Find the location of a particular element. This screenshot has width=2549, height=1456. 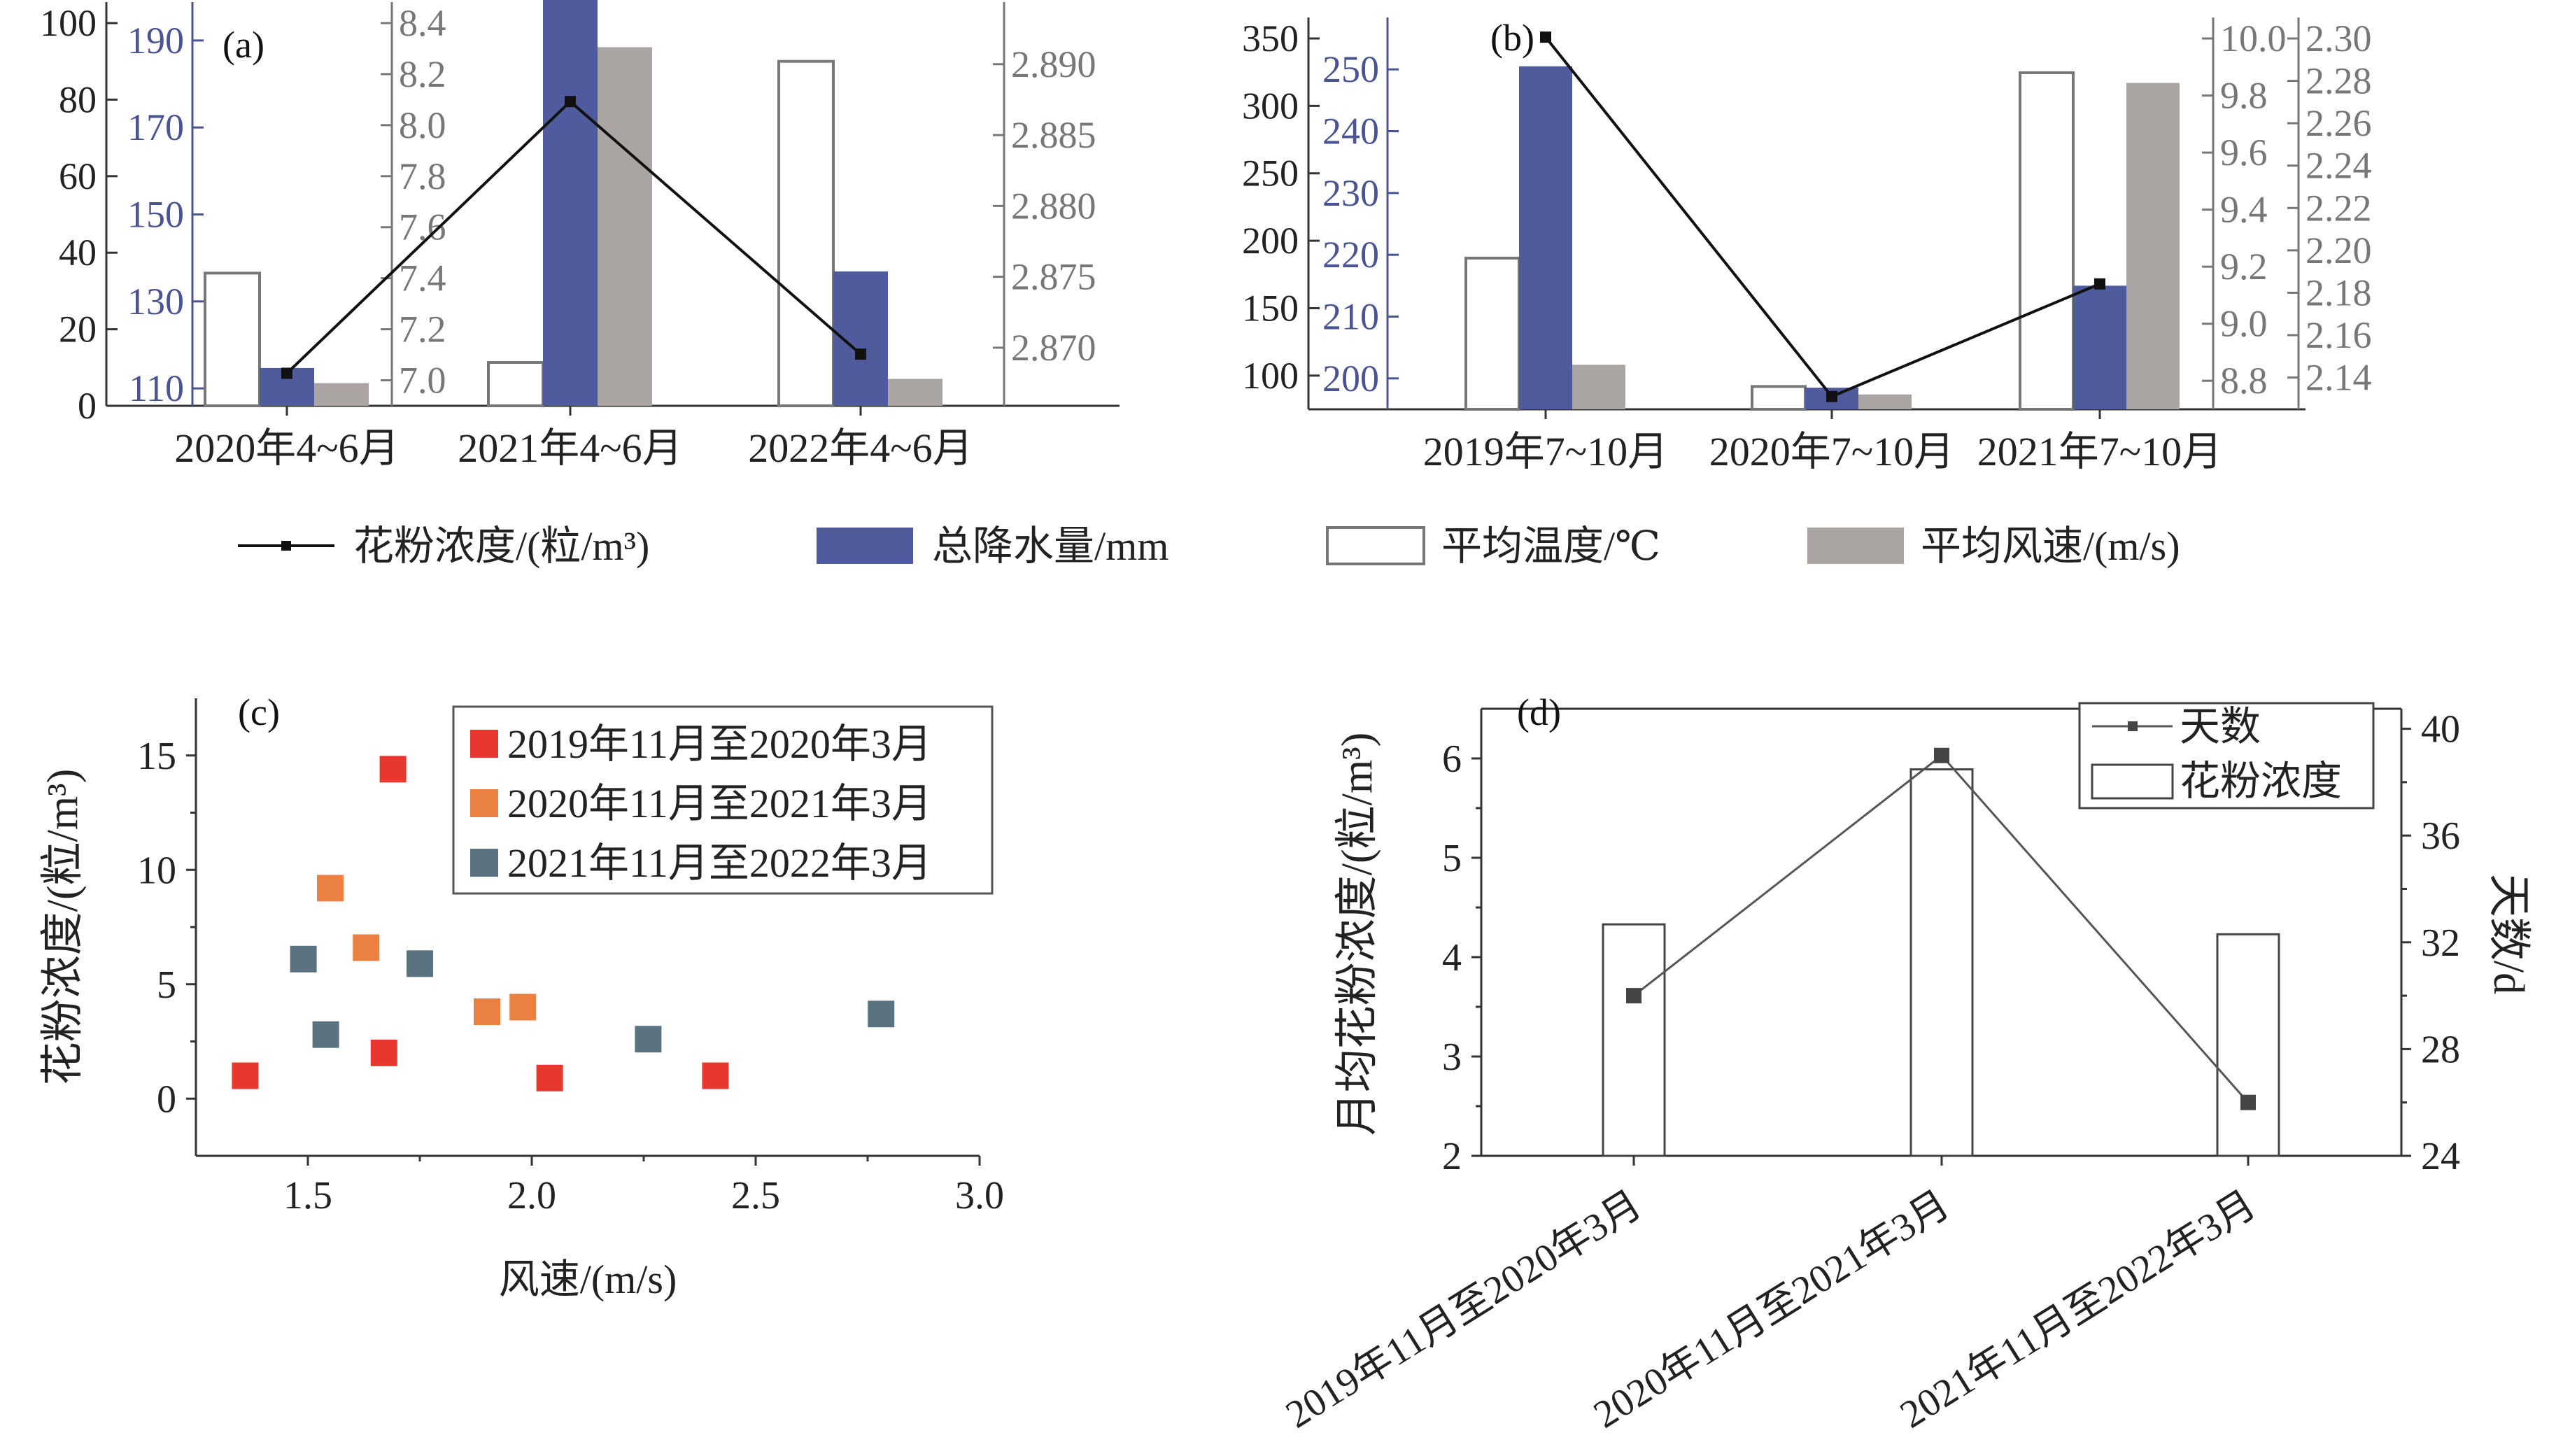

x-tick-label: 3.0 is located at coordinates (979, 1195).